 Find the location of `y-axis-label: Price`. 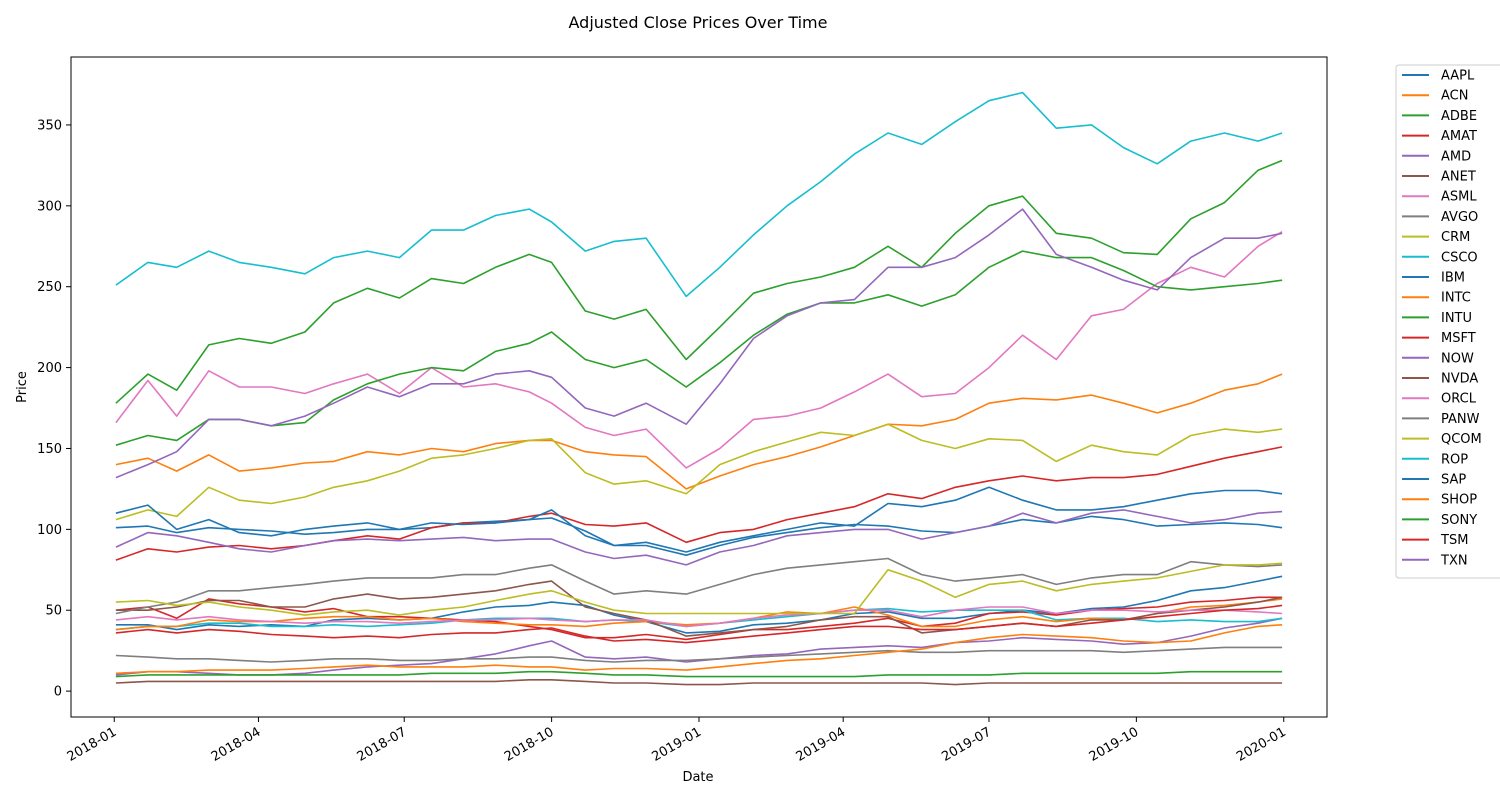

y-axis-label: Price is located at coordinates (22, 387).